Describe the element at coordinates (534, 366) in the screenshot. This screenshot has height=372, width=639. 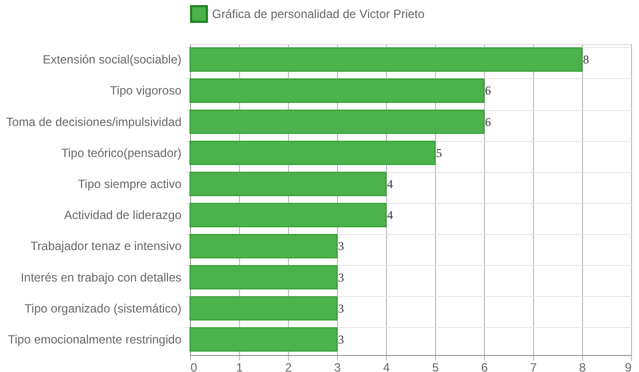
I see `x-tick-label: 7` at that location.